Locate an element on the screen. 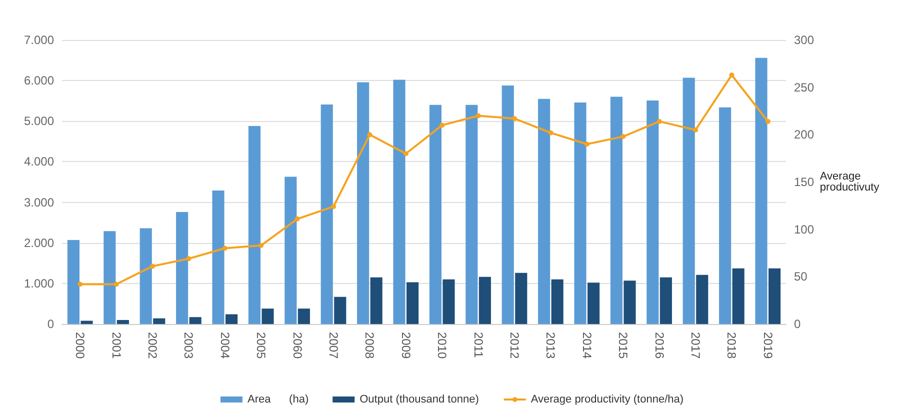  y2-tick-label: 150 is located at coordinates (804, 182).